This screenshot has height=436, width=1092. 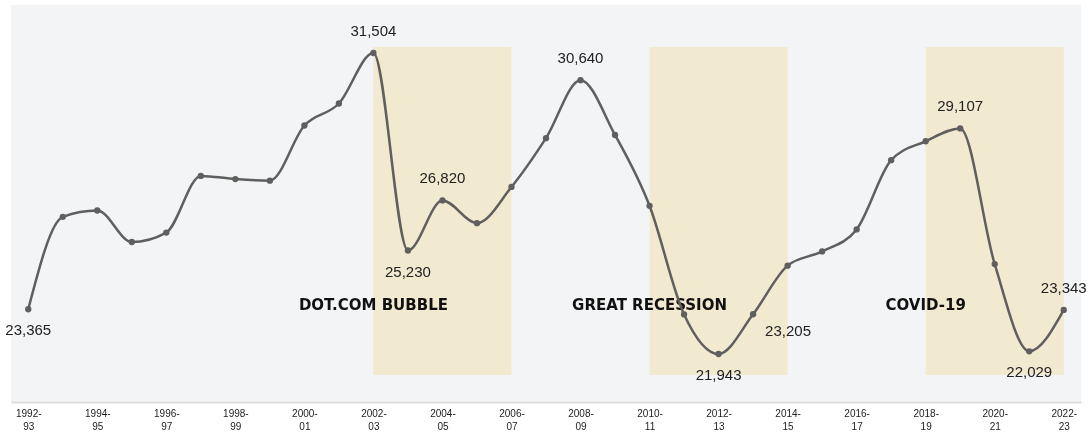 I want to click on x-tick-label: 2018-19, so click(x=926, y=419).